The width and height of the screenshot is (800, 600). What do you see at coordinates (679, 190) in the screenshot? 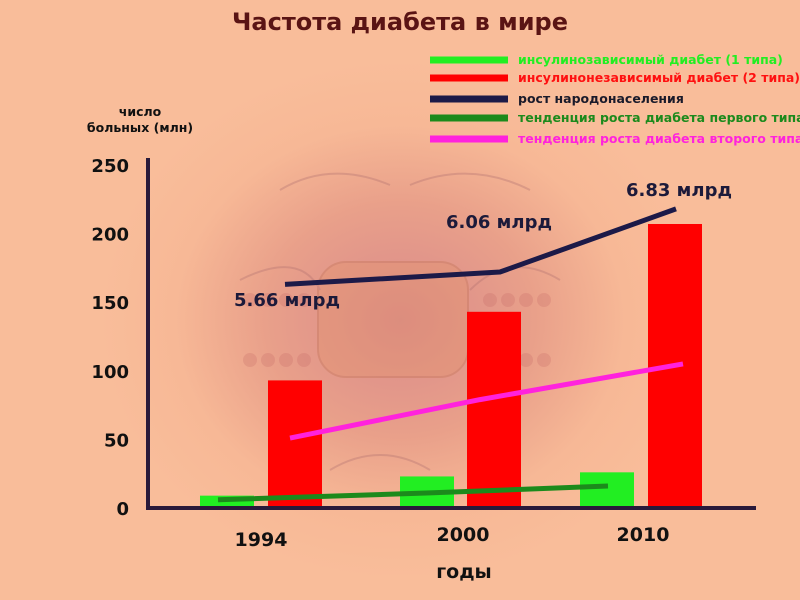
I see `population-annotation-3: 6.83 млрд` at bounding box center [679, 190].